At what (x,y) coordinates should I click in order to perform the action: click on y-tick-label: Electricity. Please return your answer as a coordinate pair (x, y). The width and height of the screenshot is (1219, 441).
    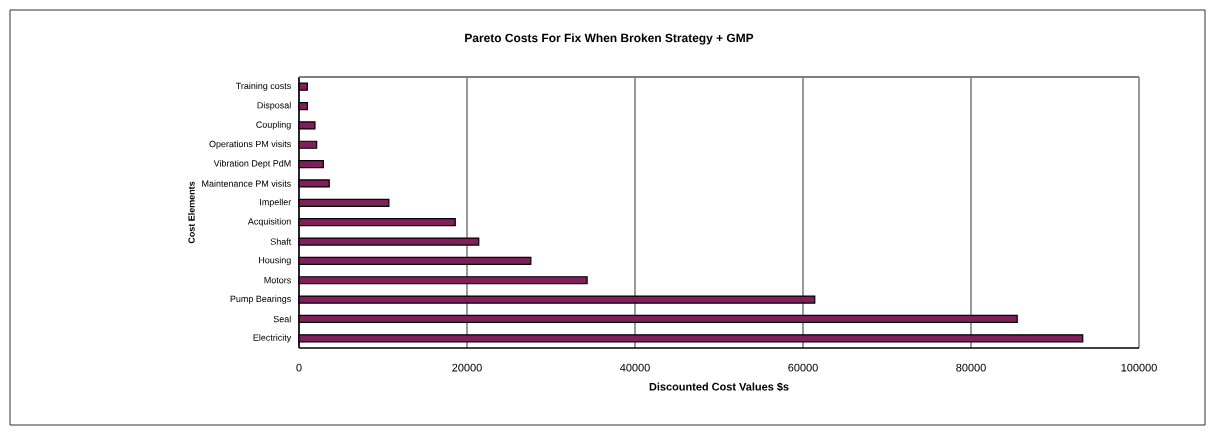
    Looking at the image, I should click on (272, 338).